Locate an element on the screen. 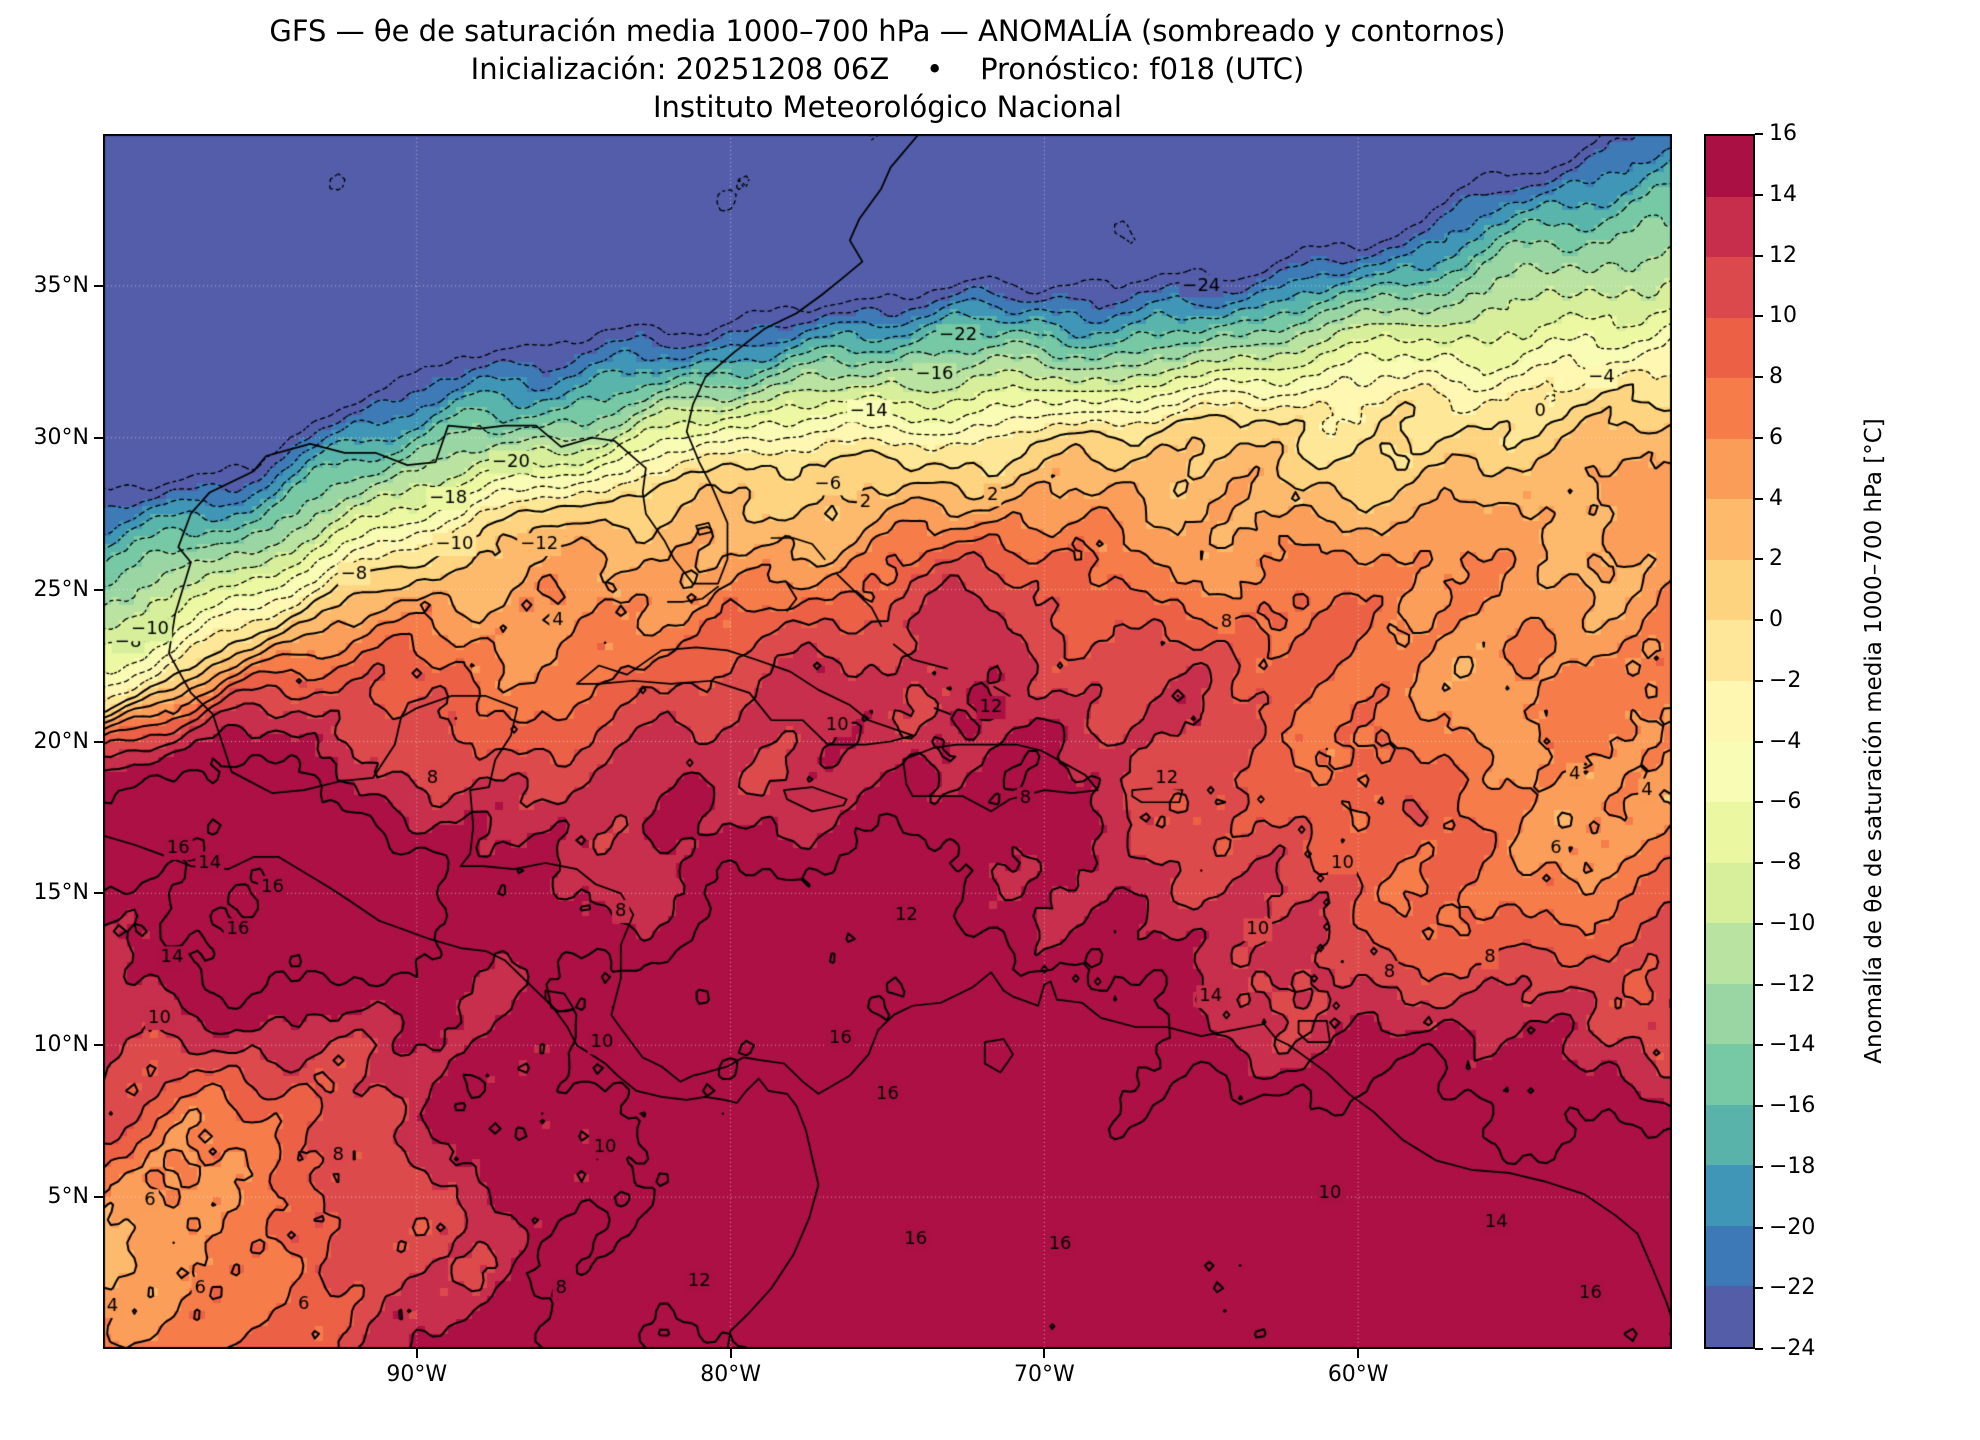 This screenshot has height=1440, width=1980. lon-tick-label: 60°W is located at coordinates (1358, 1374).